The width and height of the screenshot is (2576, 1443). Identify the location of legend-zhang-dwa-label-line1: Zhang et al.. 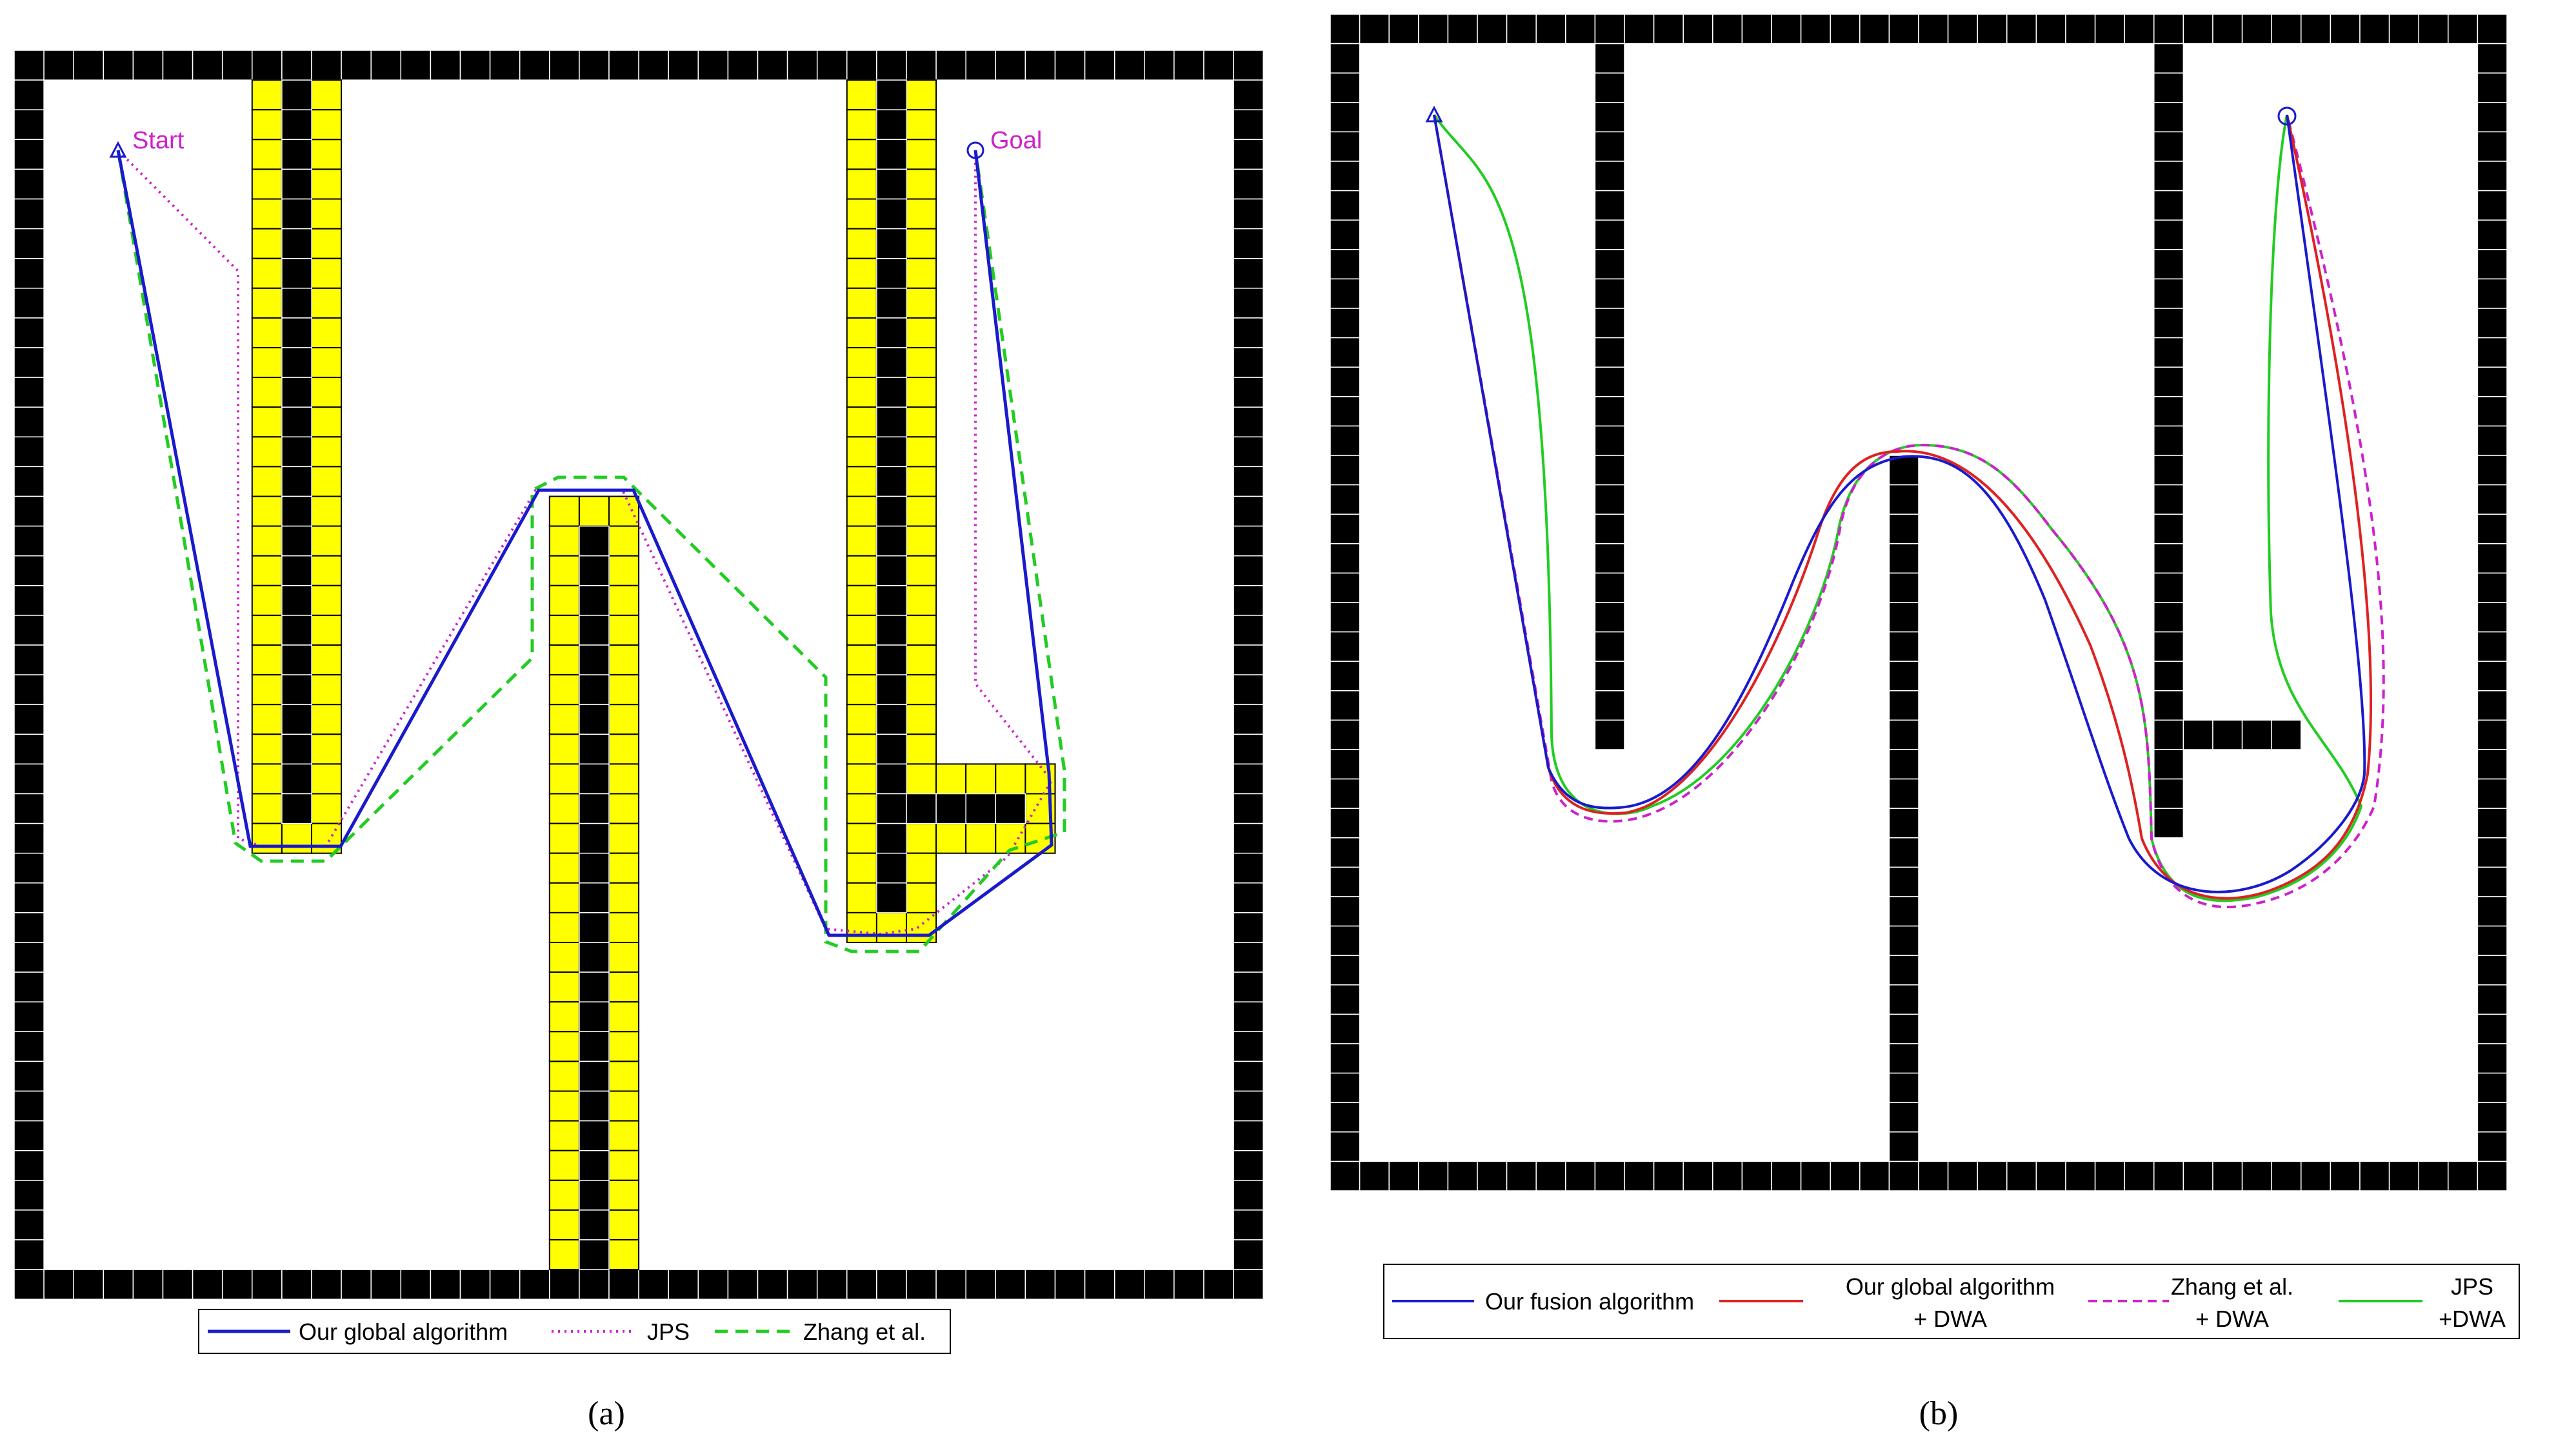
(2232, 1287).